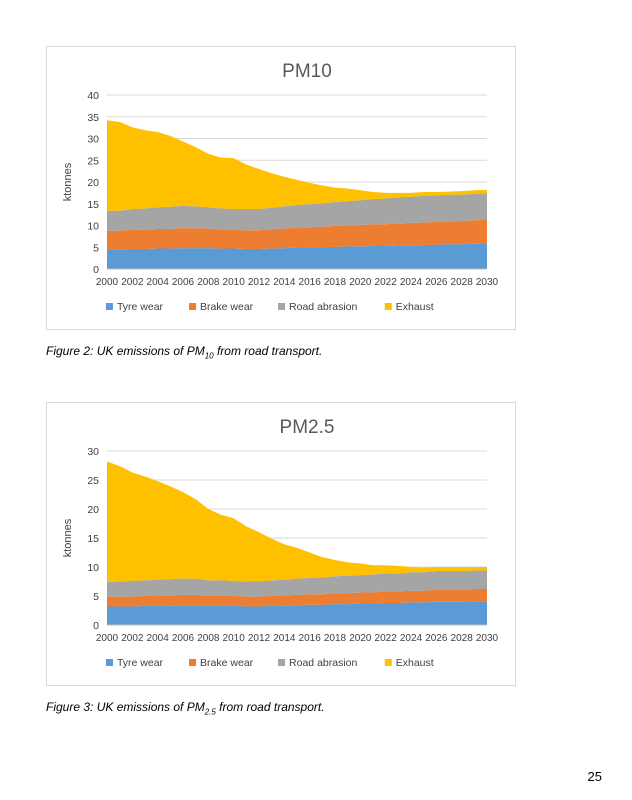  Describe the element at coordinates (125, 351) in the screenshot. I see `caption-prefix: Figure 2: UK emissions of PM` at that location.